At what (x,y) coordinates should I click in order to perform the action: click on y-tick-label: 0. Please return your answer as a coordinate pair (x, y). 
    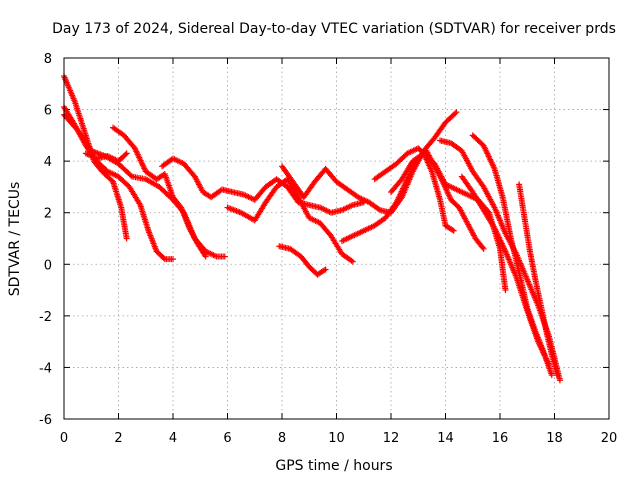
    Looking at the image, I should click on (48, 265).